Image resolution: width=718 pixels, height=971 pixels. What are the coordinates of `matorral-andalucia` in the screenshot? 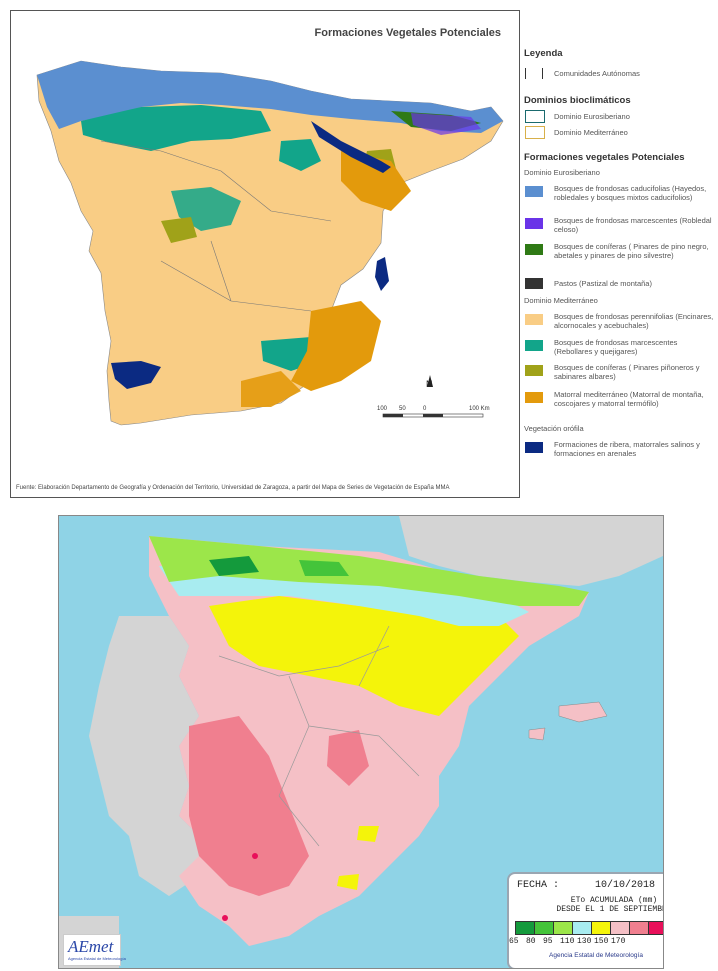 It's located at (271, 389).